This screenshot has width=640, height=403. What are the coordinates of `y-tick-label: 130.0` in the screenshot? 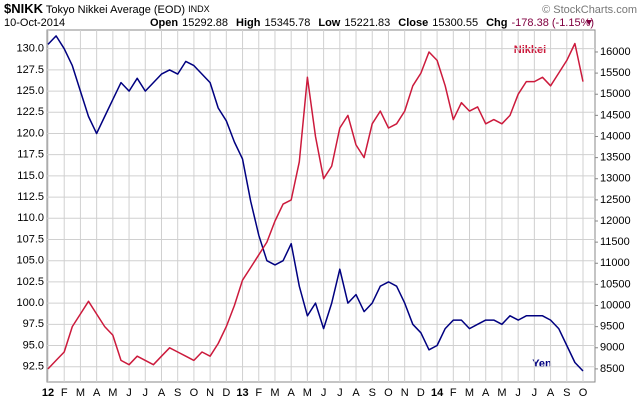 It's located at (30, 49).